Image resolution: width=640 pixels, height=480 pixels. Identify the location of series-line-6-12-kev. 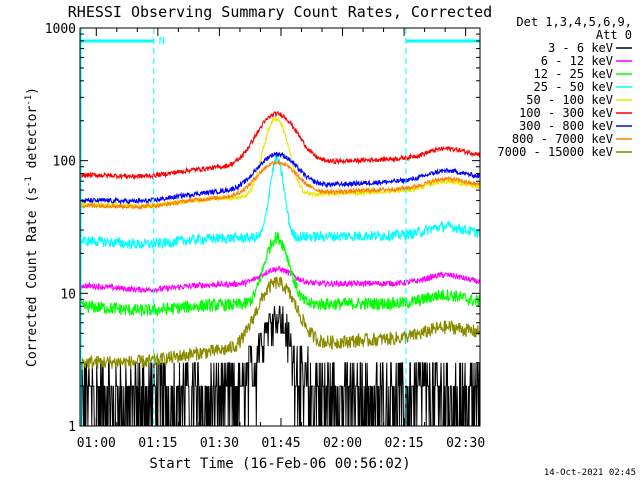
(280, 280).